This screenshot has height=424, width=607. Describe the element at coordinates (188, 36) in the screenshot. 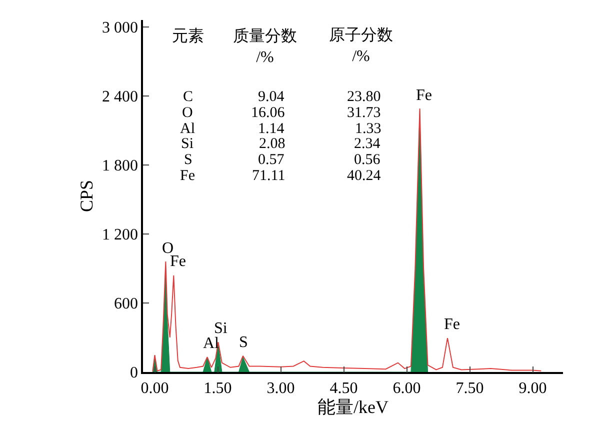

I see `annotation: 元素` at that location.